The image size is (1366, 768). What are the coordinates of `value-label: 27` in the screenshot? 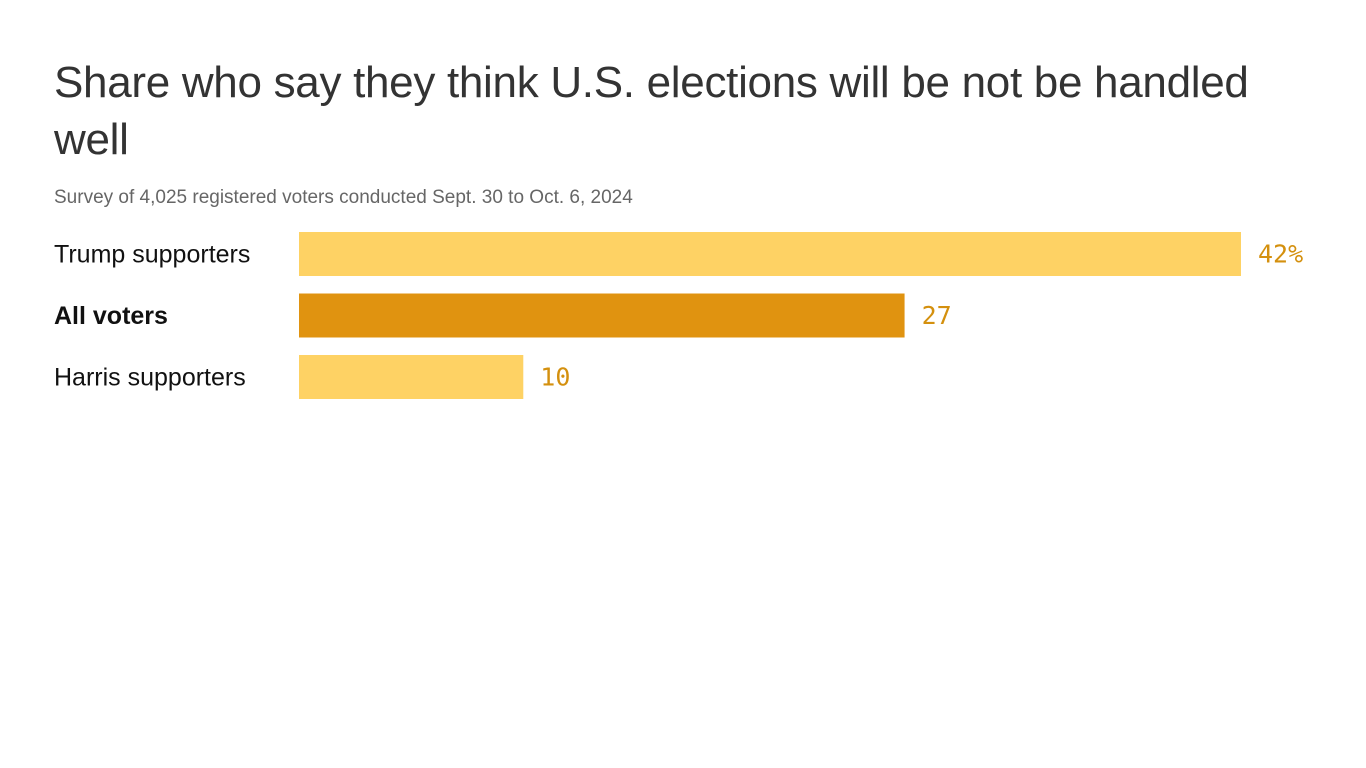 It's located at (937, 315).